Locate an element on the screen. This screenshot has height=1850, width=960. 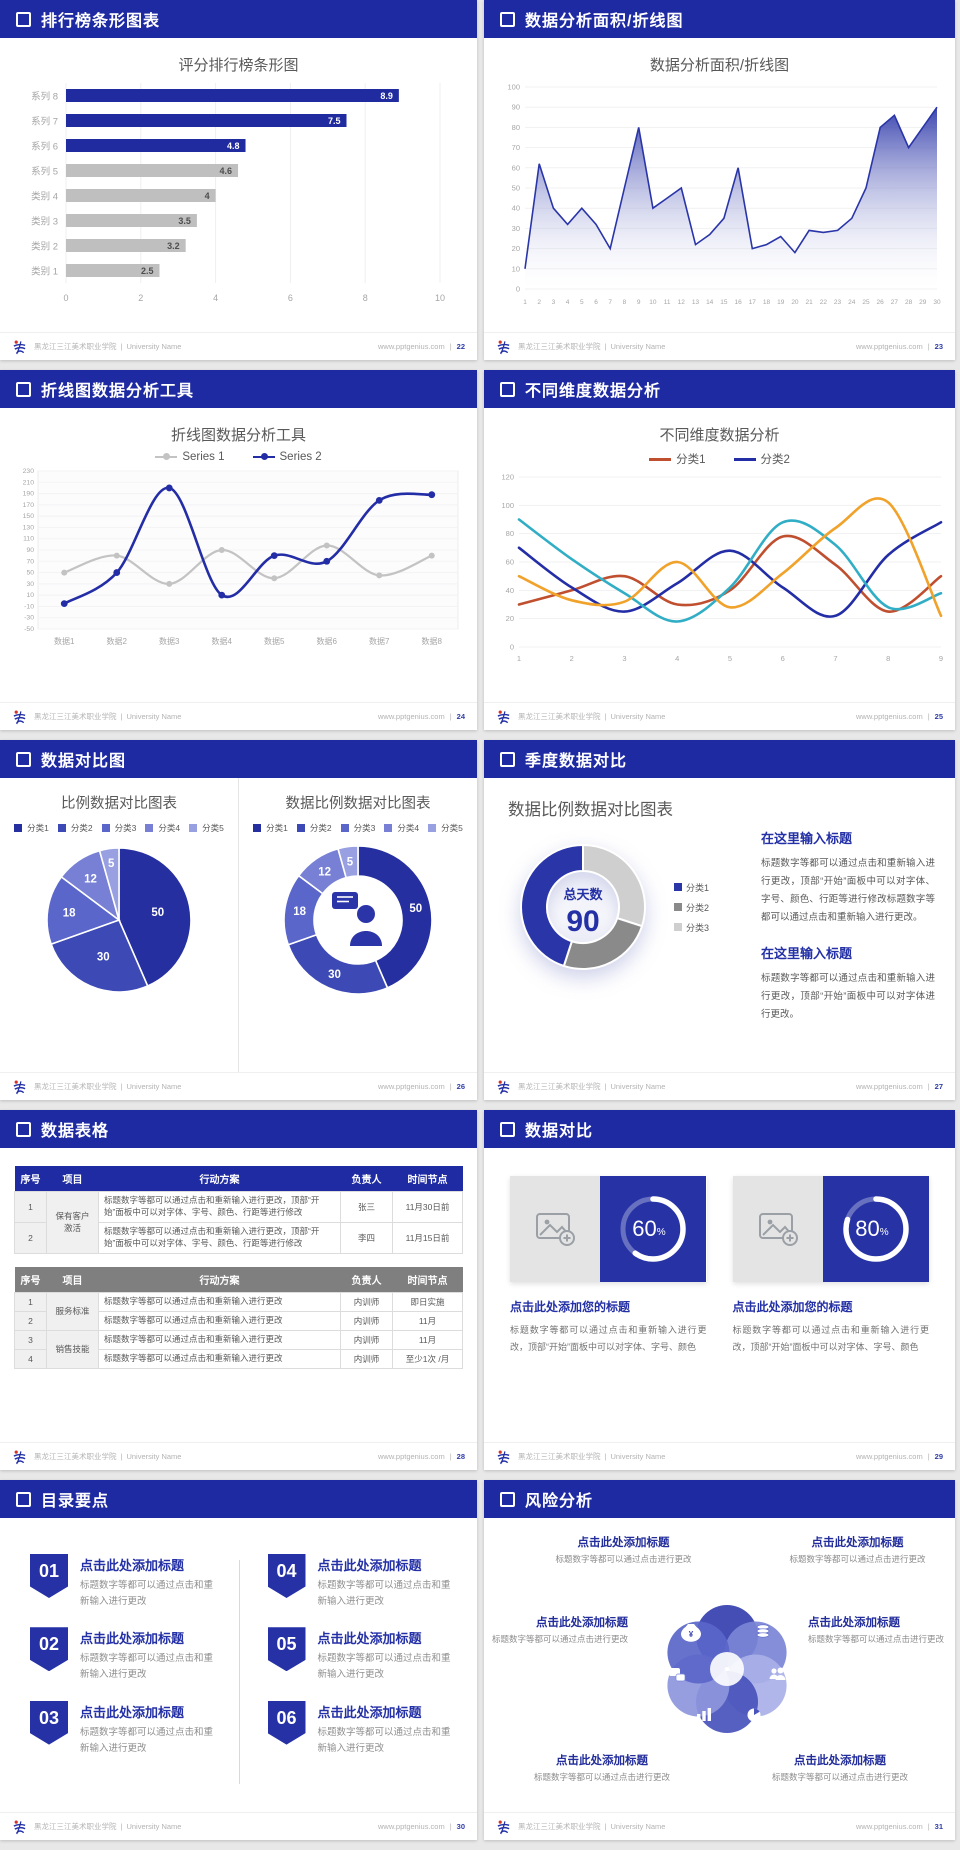
catalog-item: 05 点击此处添加标题 标题数字等都可以通过点击和重新输入进行更改 is located at coordinates (360, 1655).